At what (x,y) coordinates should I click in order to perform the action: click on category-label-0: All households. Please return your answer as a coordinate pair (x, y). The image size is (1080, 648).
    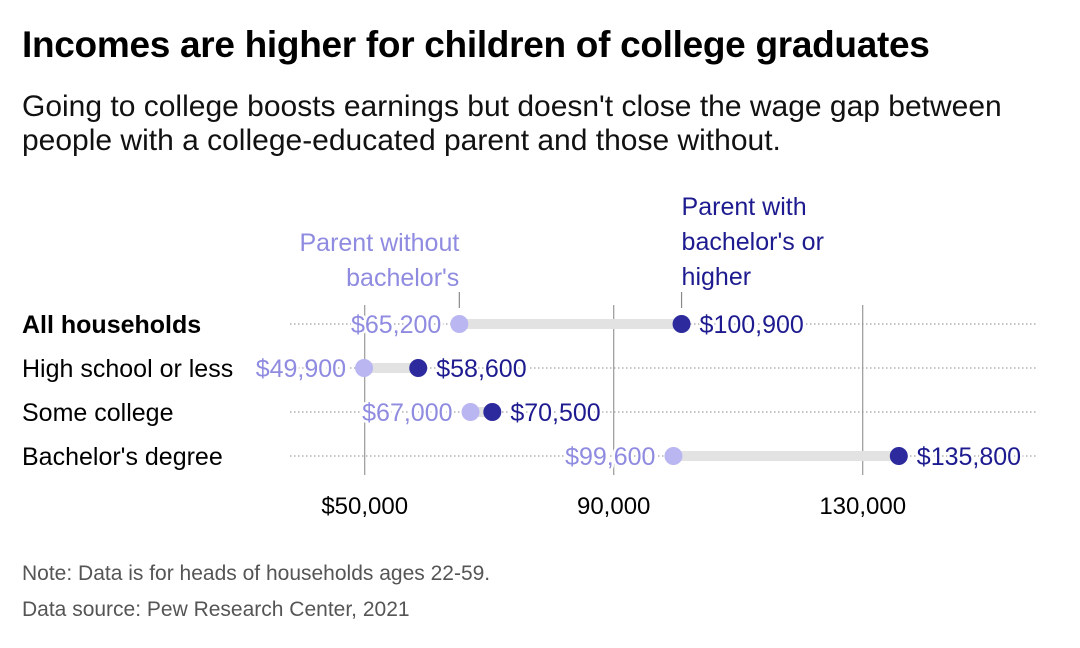
    Looking at the image, I should click on (111, 325).